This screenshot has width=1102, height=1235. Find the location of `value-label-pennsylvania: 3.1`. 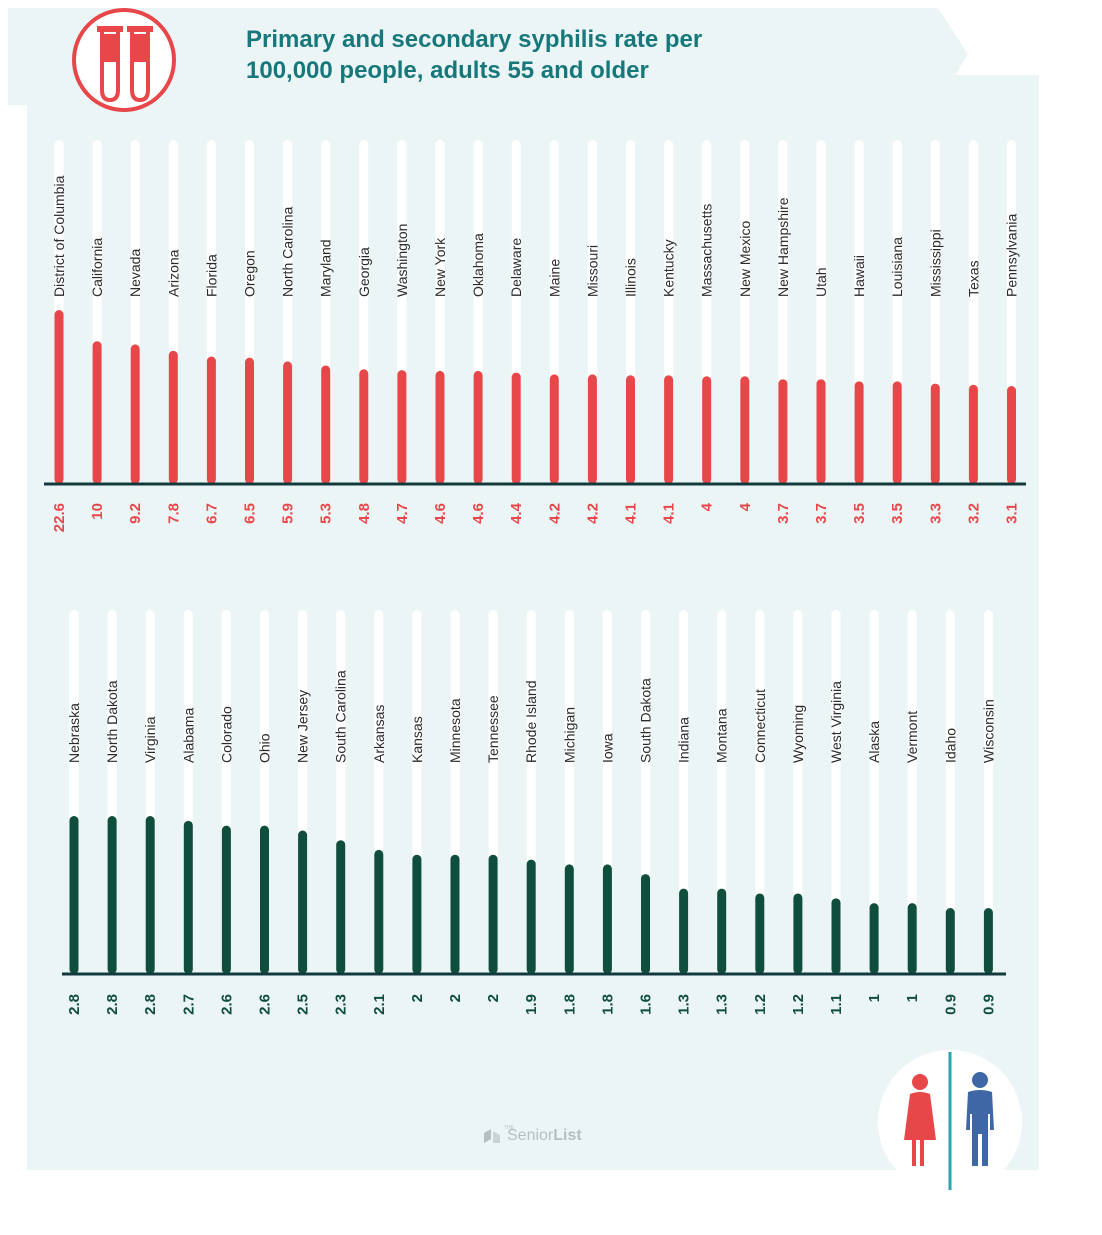

value-label-pennsylvania: 3.1 is located at coordinates (1012, 513).